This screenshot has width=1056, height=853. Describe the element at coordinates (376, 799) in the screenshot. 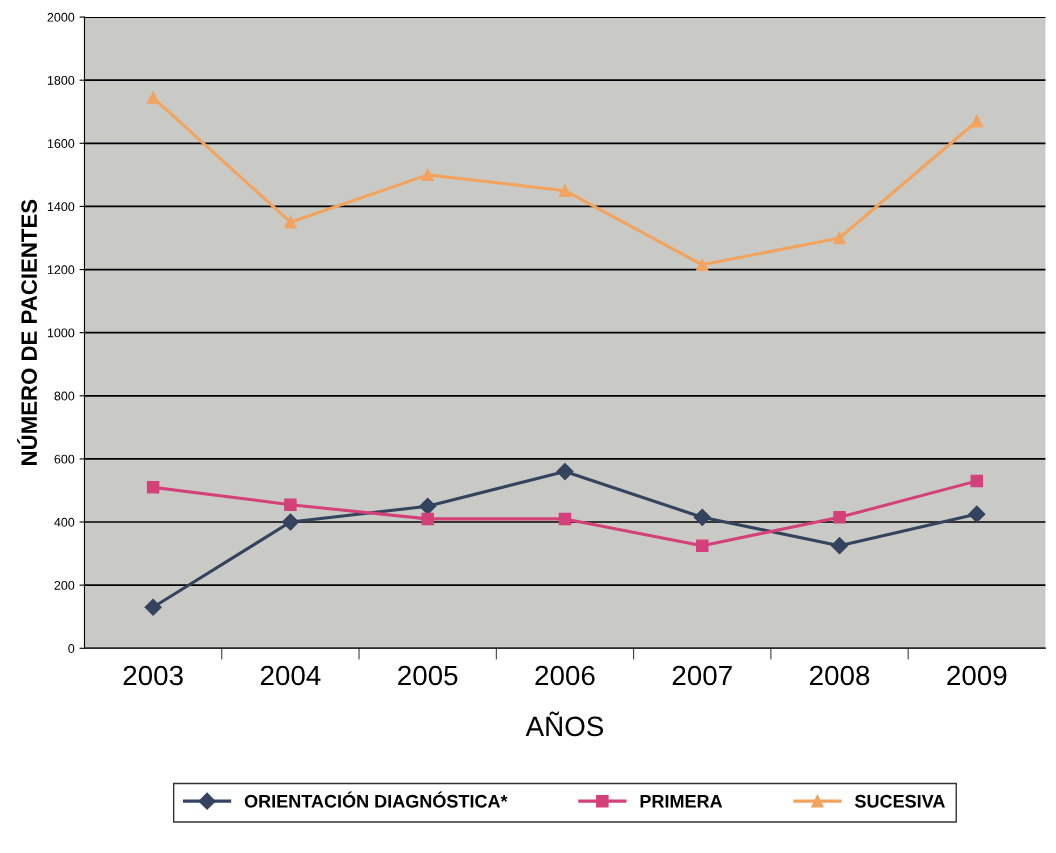

I see `legend-label: ORIENTACIÓN DIAGNÓSTICA*` at that location.